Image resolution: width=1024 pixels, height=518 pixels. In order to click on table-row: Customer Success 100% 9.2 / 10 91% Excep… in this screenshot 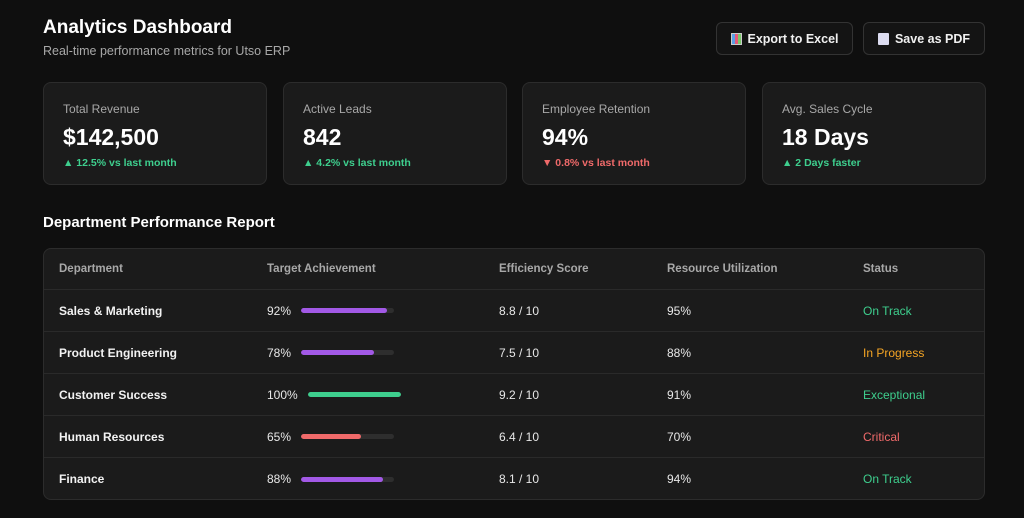, I will do `click(514, 395)`.